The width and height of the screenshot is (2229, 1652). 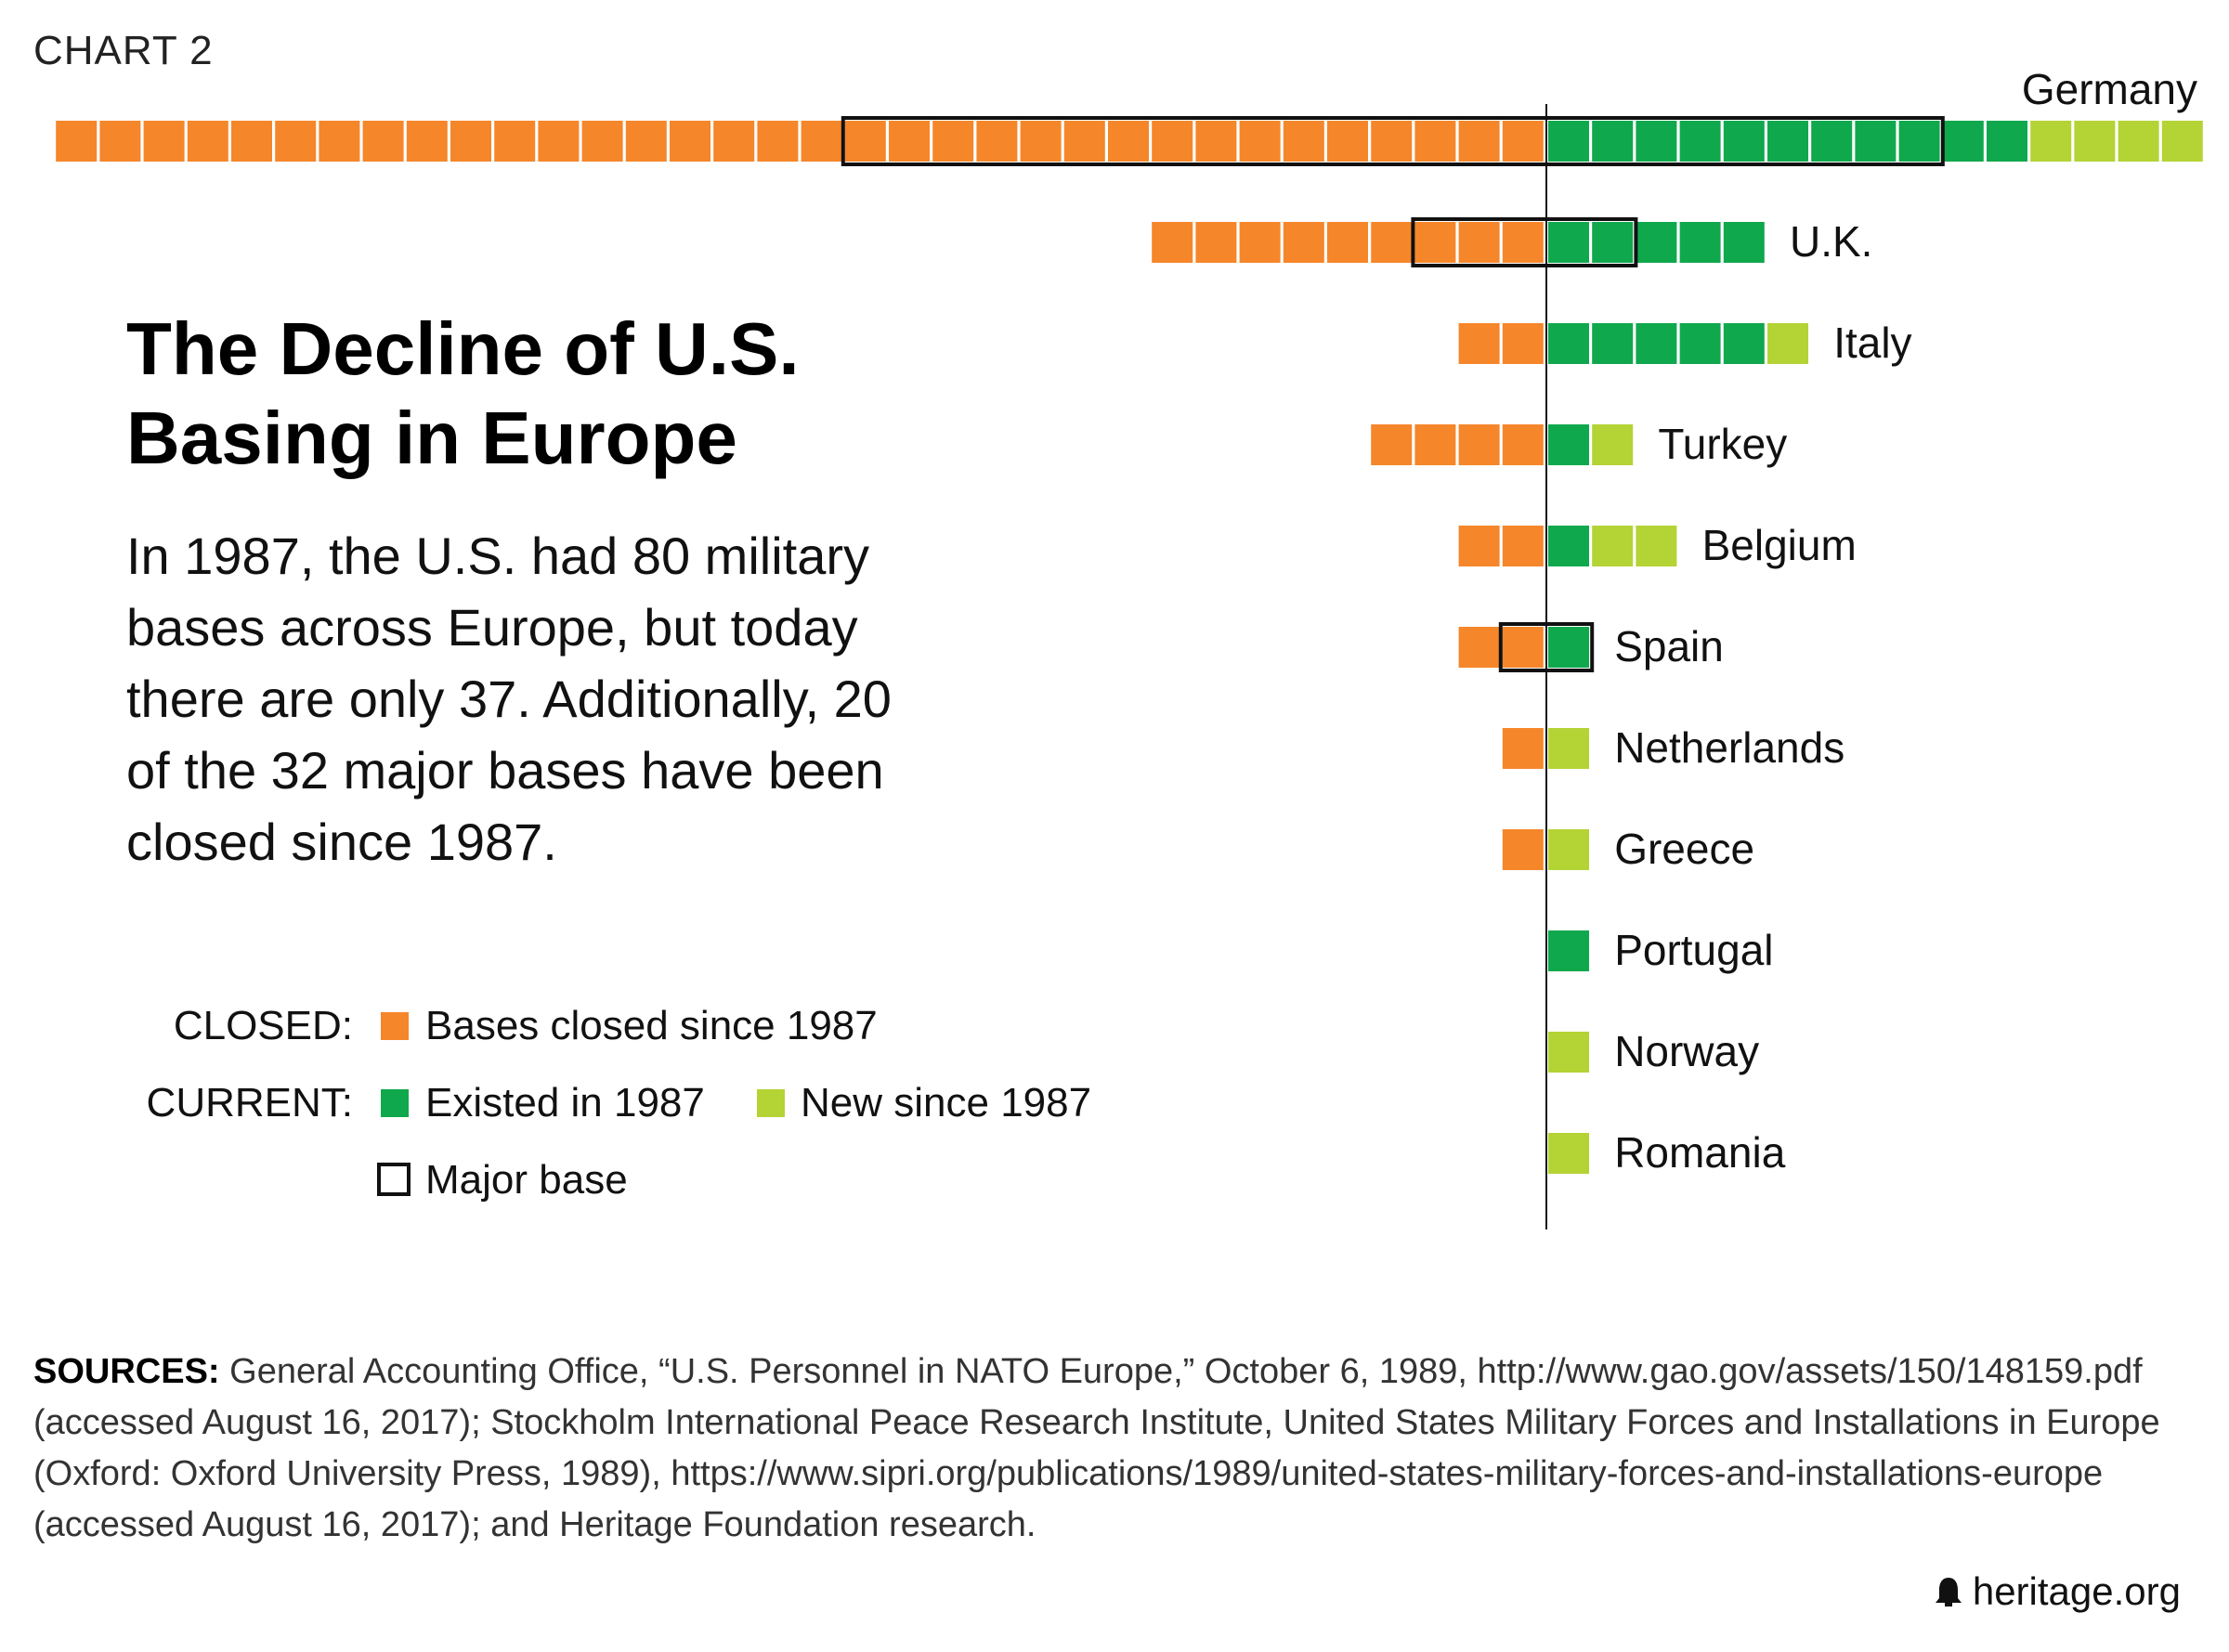 I want to click on country-label-greece: Greece, so click(x=1684, y=849).